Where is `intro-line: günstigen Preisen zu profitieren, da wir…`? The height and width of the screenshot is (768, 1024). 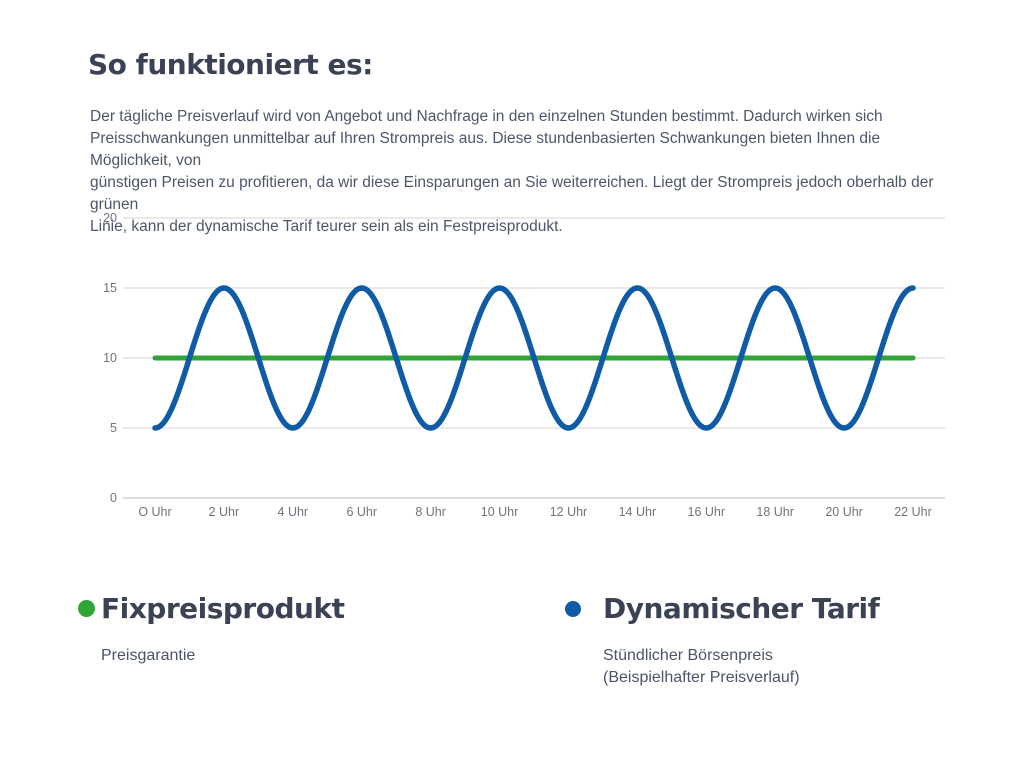
intro-line: günstigen Preisen zu profitieren, da wir… is located at coordinates (512, 193).